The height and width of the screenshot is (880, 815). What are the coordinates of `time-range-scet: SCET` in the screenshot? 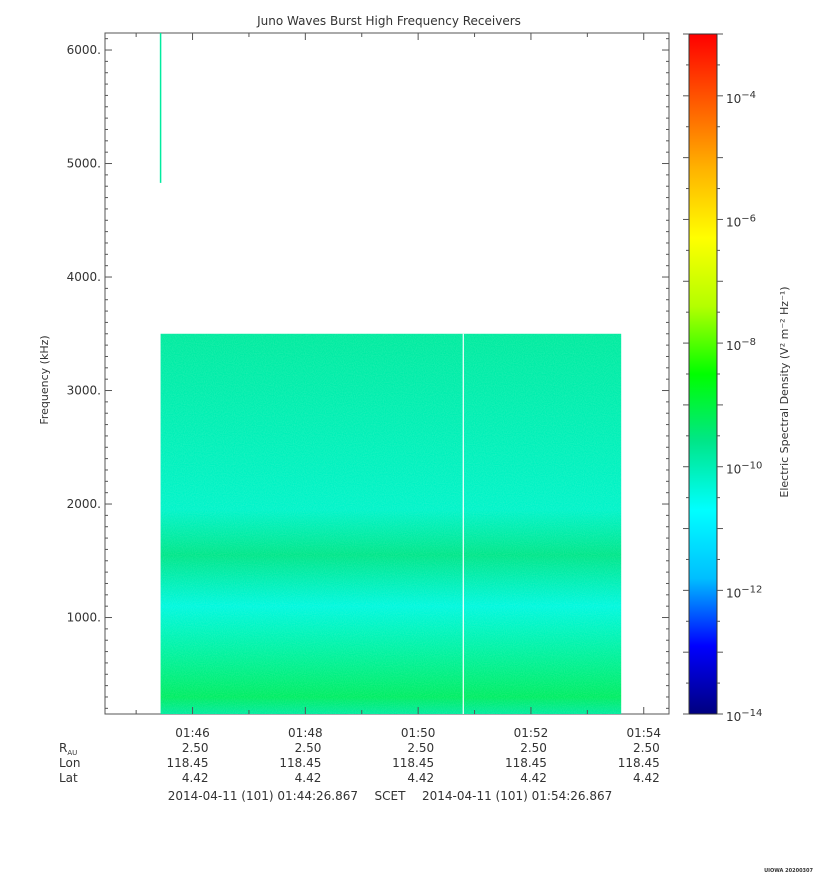 It's located at (391, 796).